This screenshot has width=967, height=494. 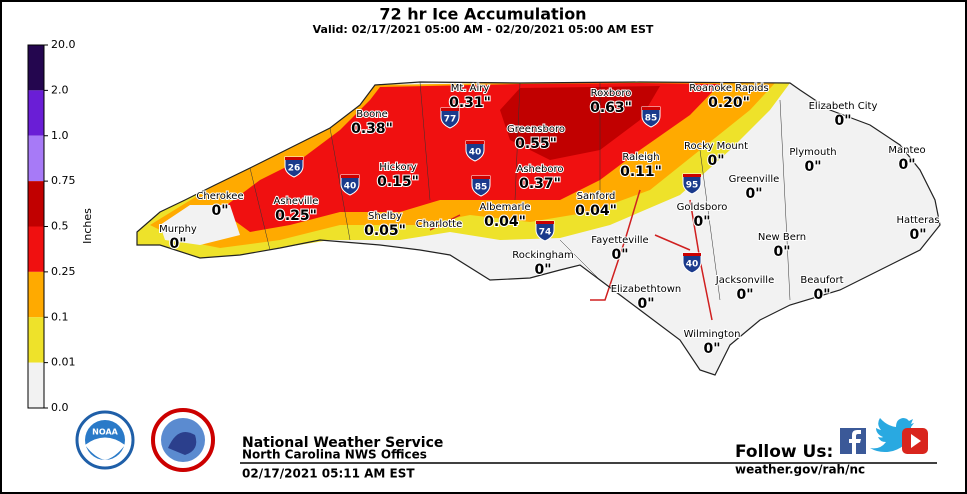 I want to click on city-name: Elizabethtown, so click(x=646, y=289).